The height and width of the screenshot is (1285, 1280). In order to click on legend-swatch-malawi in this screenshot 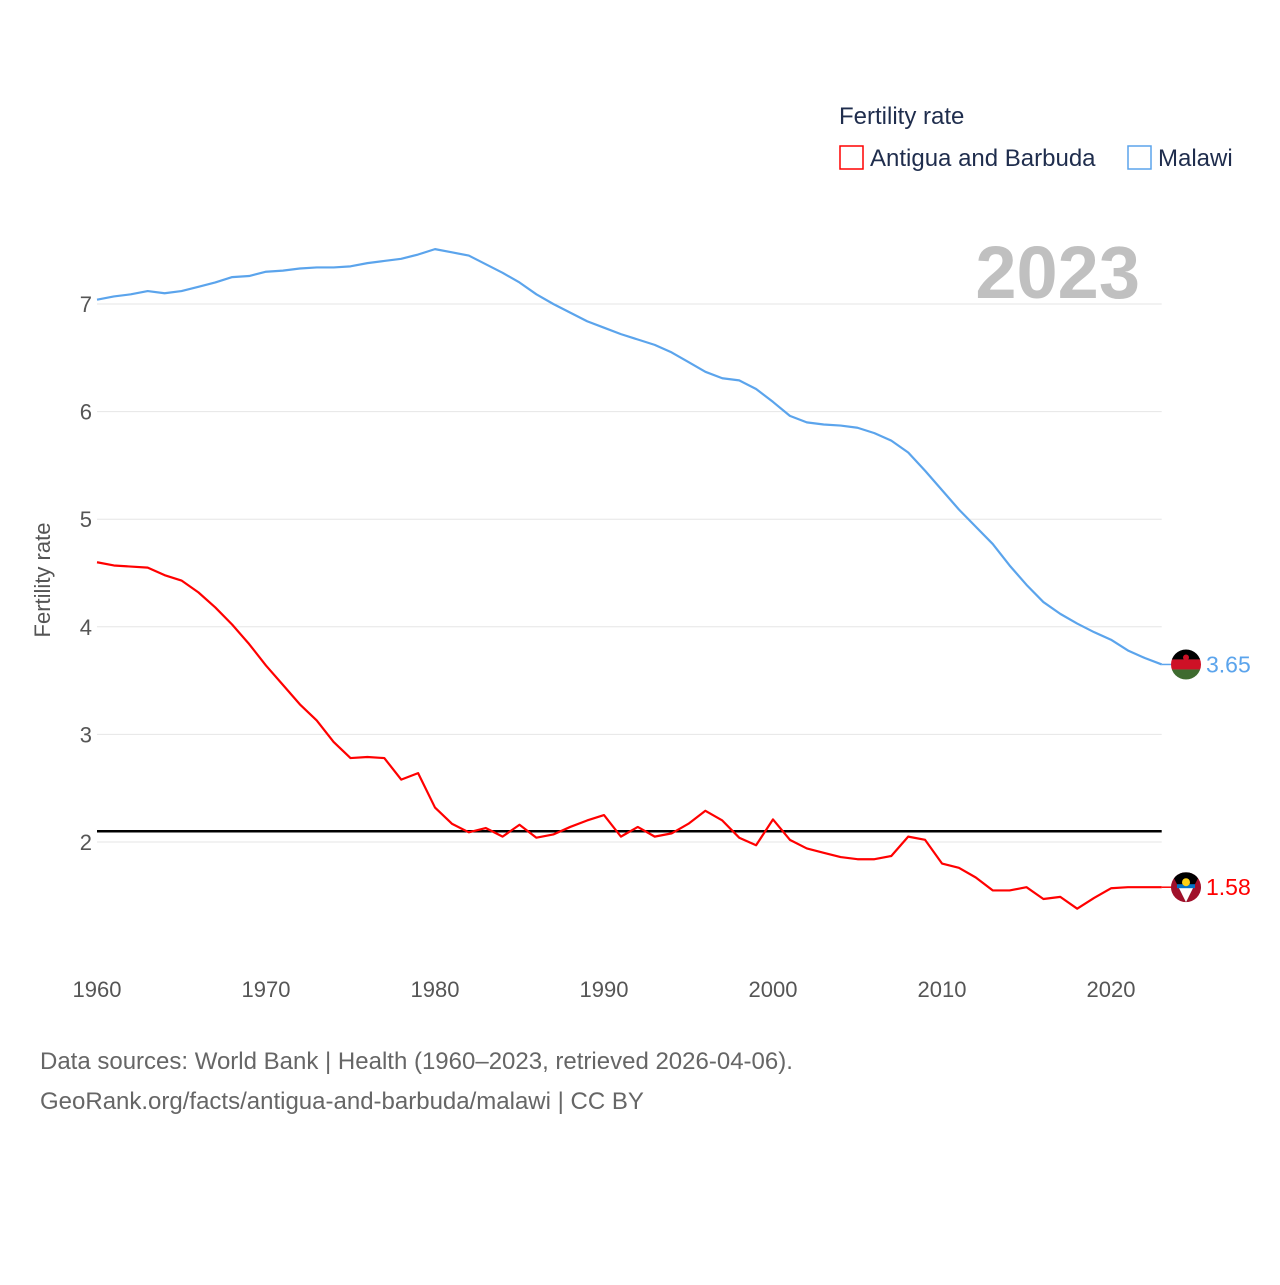, I will do `click(1139, 157)`.